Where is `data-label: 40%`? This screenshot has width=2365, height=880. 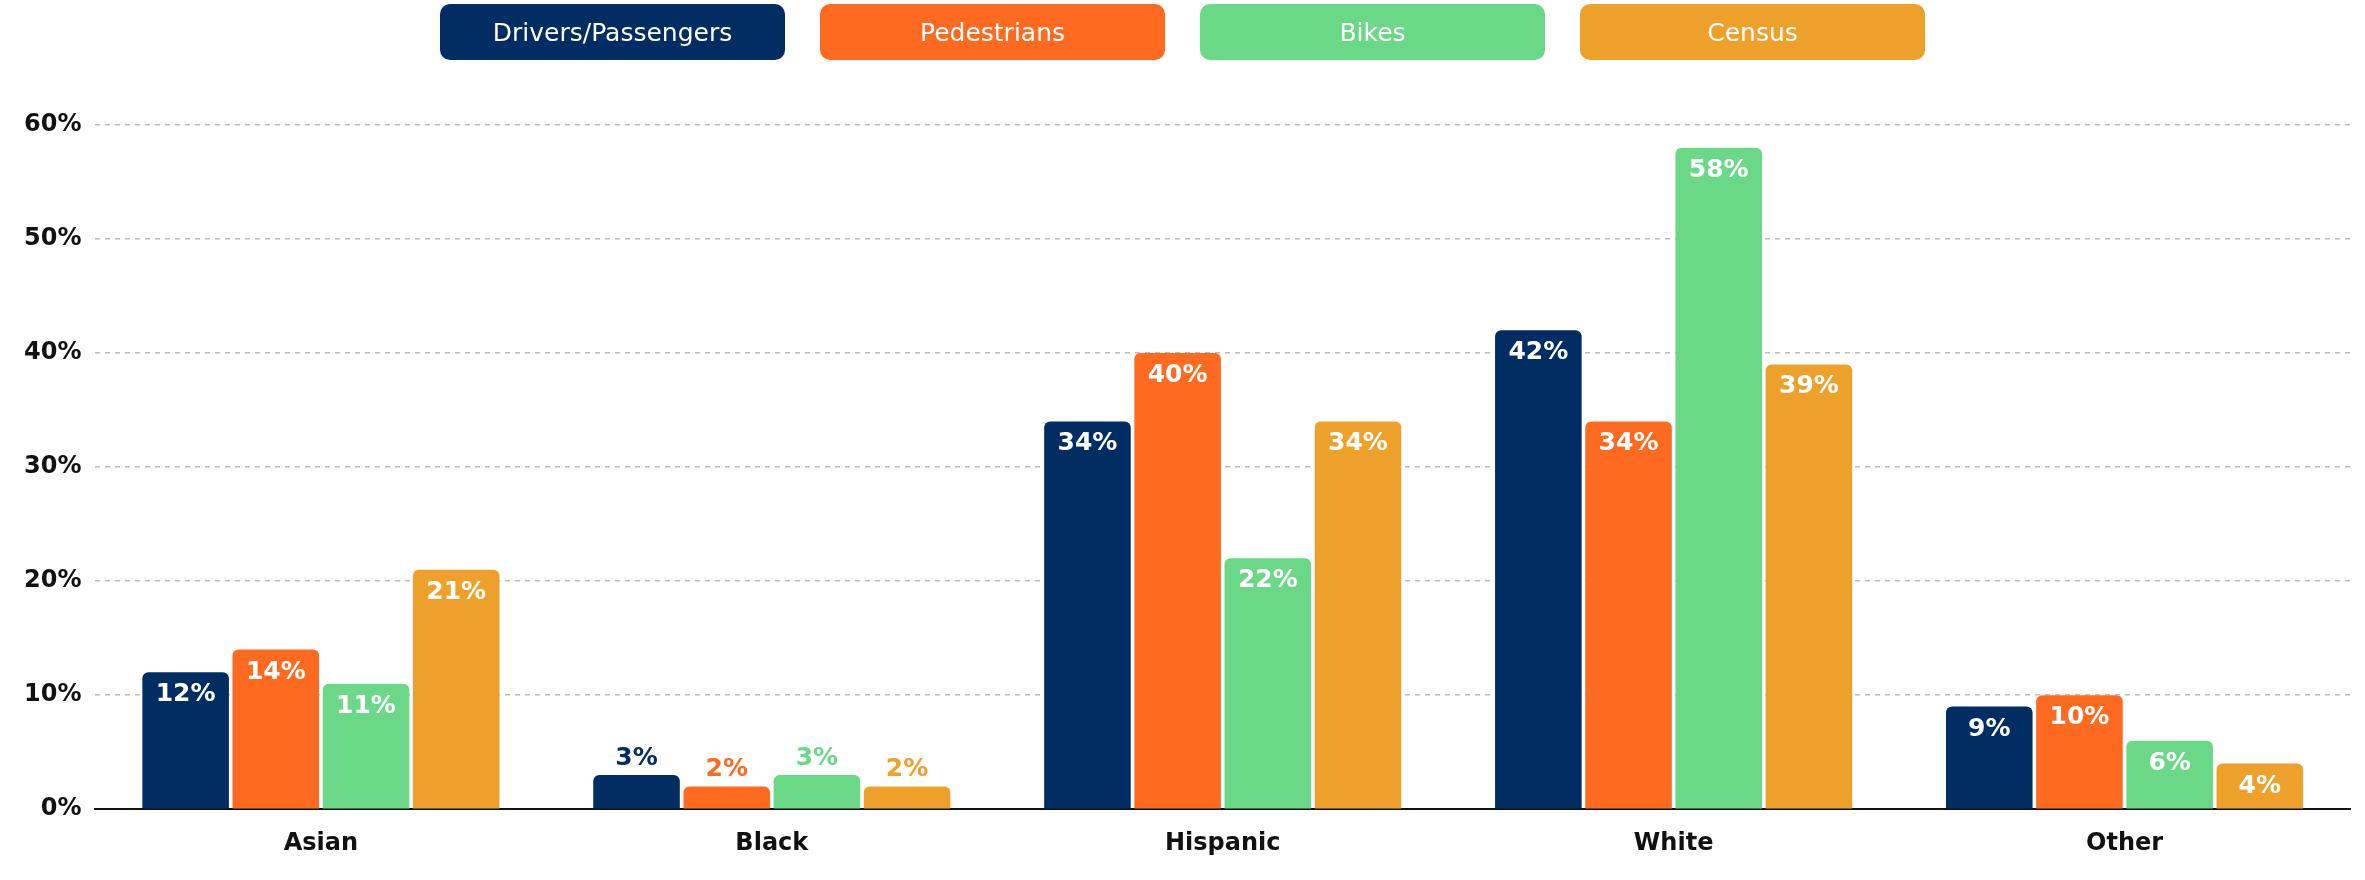
data-label: 40% is located at coordinates (1177, 374).